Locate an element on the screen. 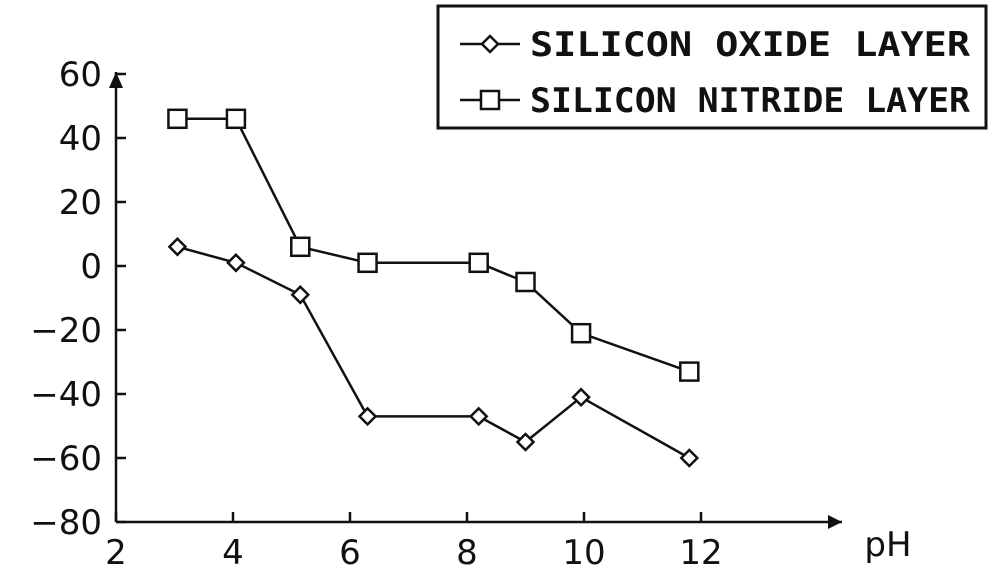  y-tick-label: 0 is located at coordinates (91, 267).